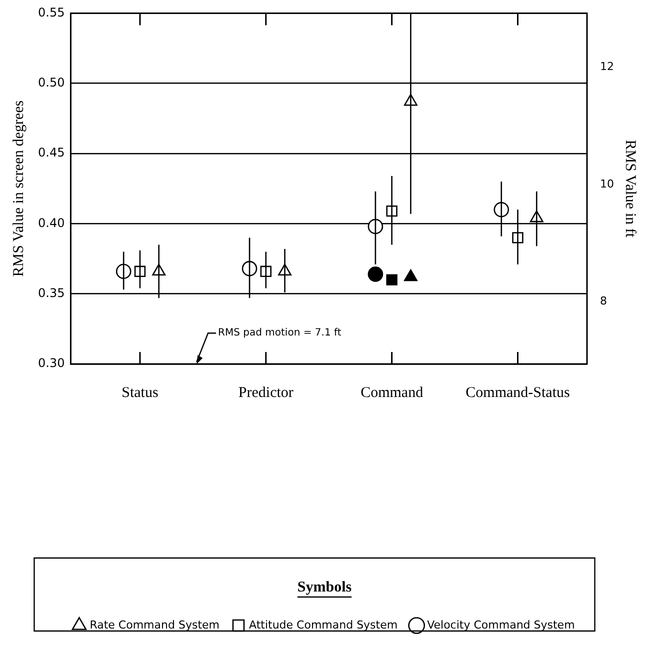  I want to click on y-tick-label: 0.35, so click(51, 293).